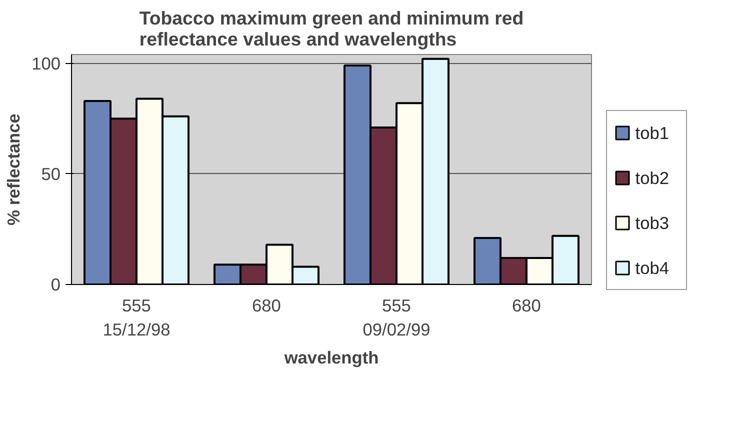 The image size is (739, 439). Describe the element at coordinates (51, 174) in the screenshot. I see `y-tick-label: 50` at that location.